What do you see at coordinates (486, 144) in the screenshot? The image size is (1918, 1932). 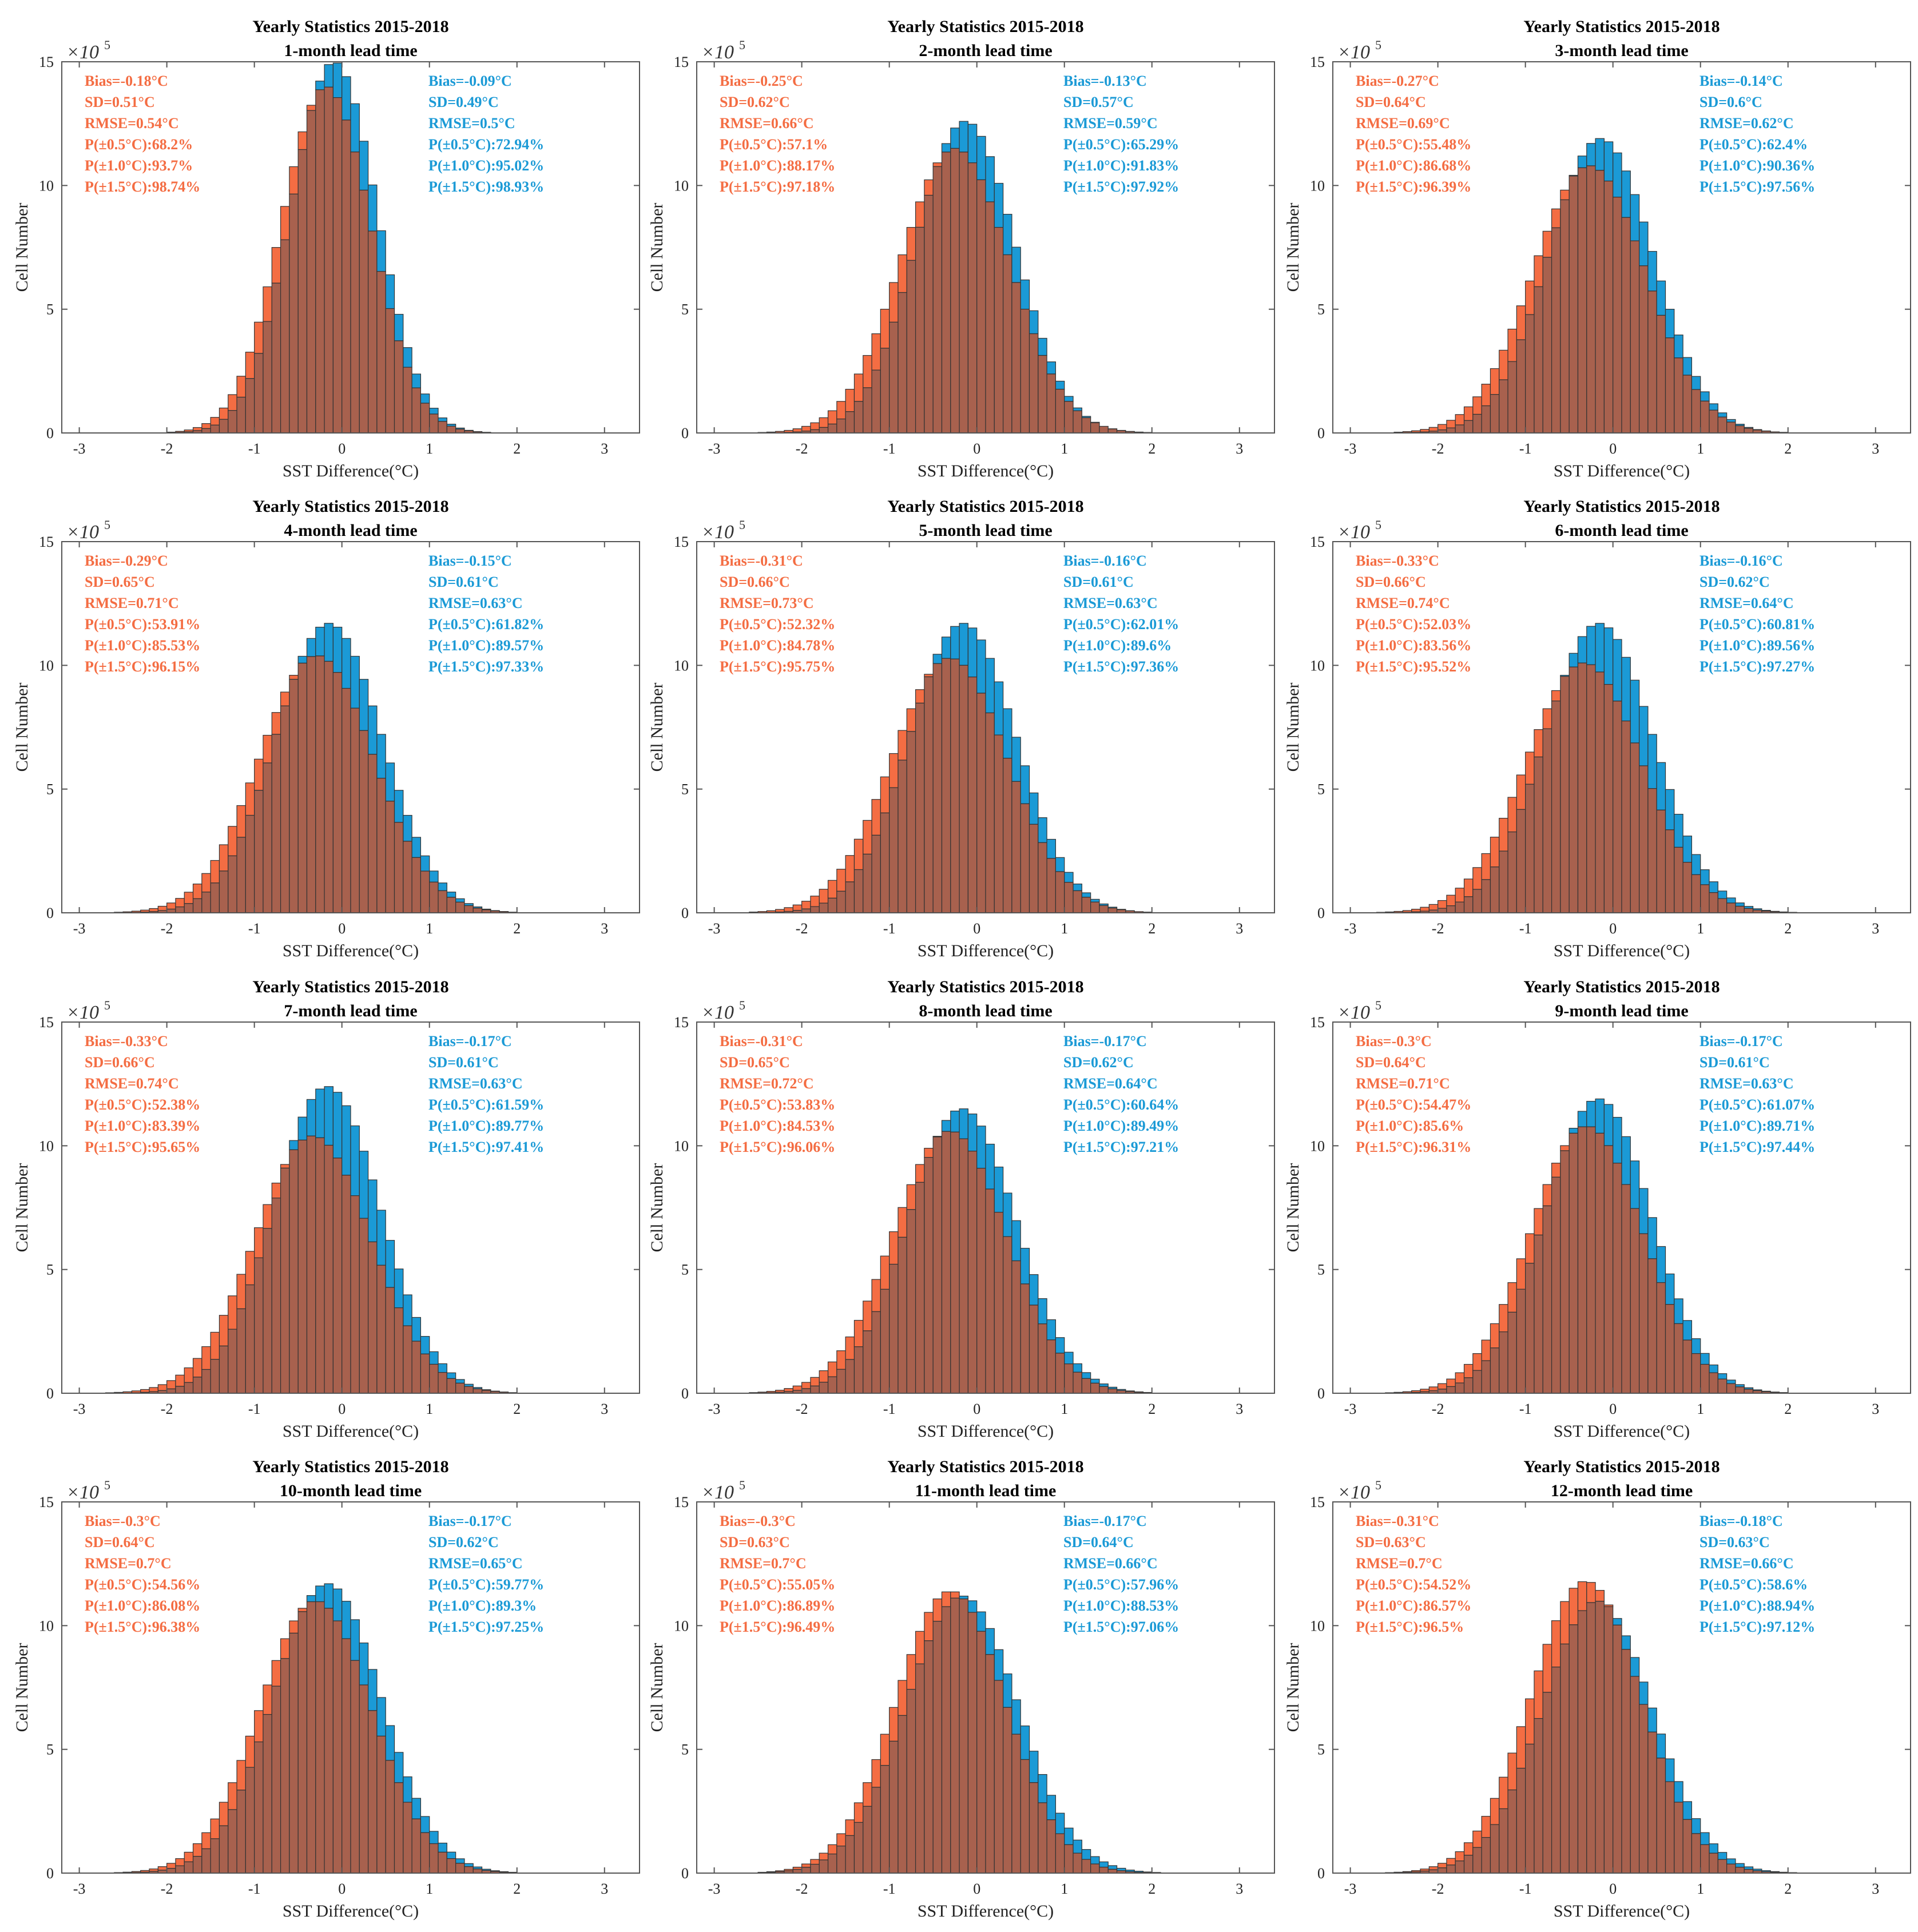 I see `stat-blue: P(±0.5°C):72.94%` at bounding box center [486, 144].